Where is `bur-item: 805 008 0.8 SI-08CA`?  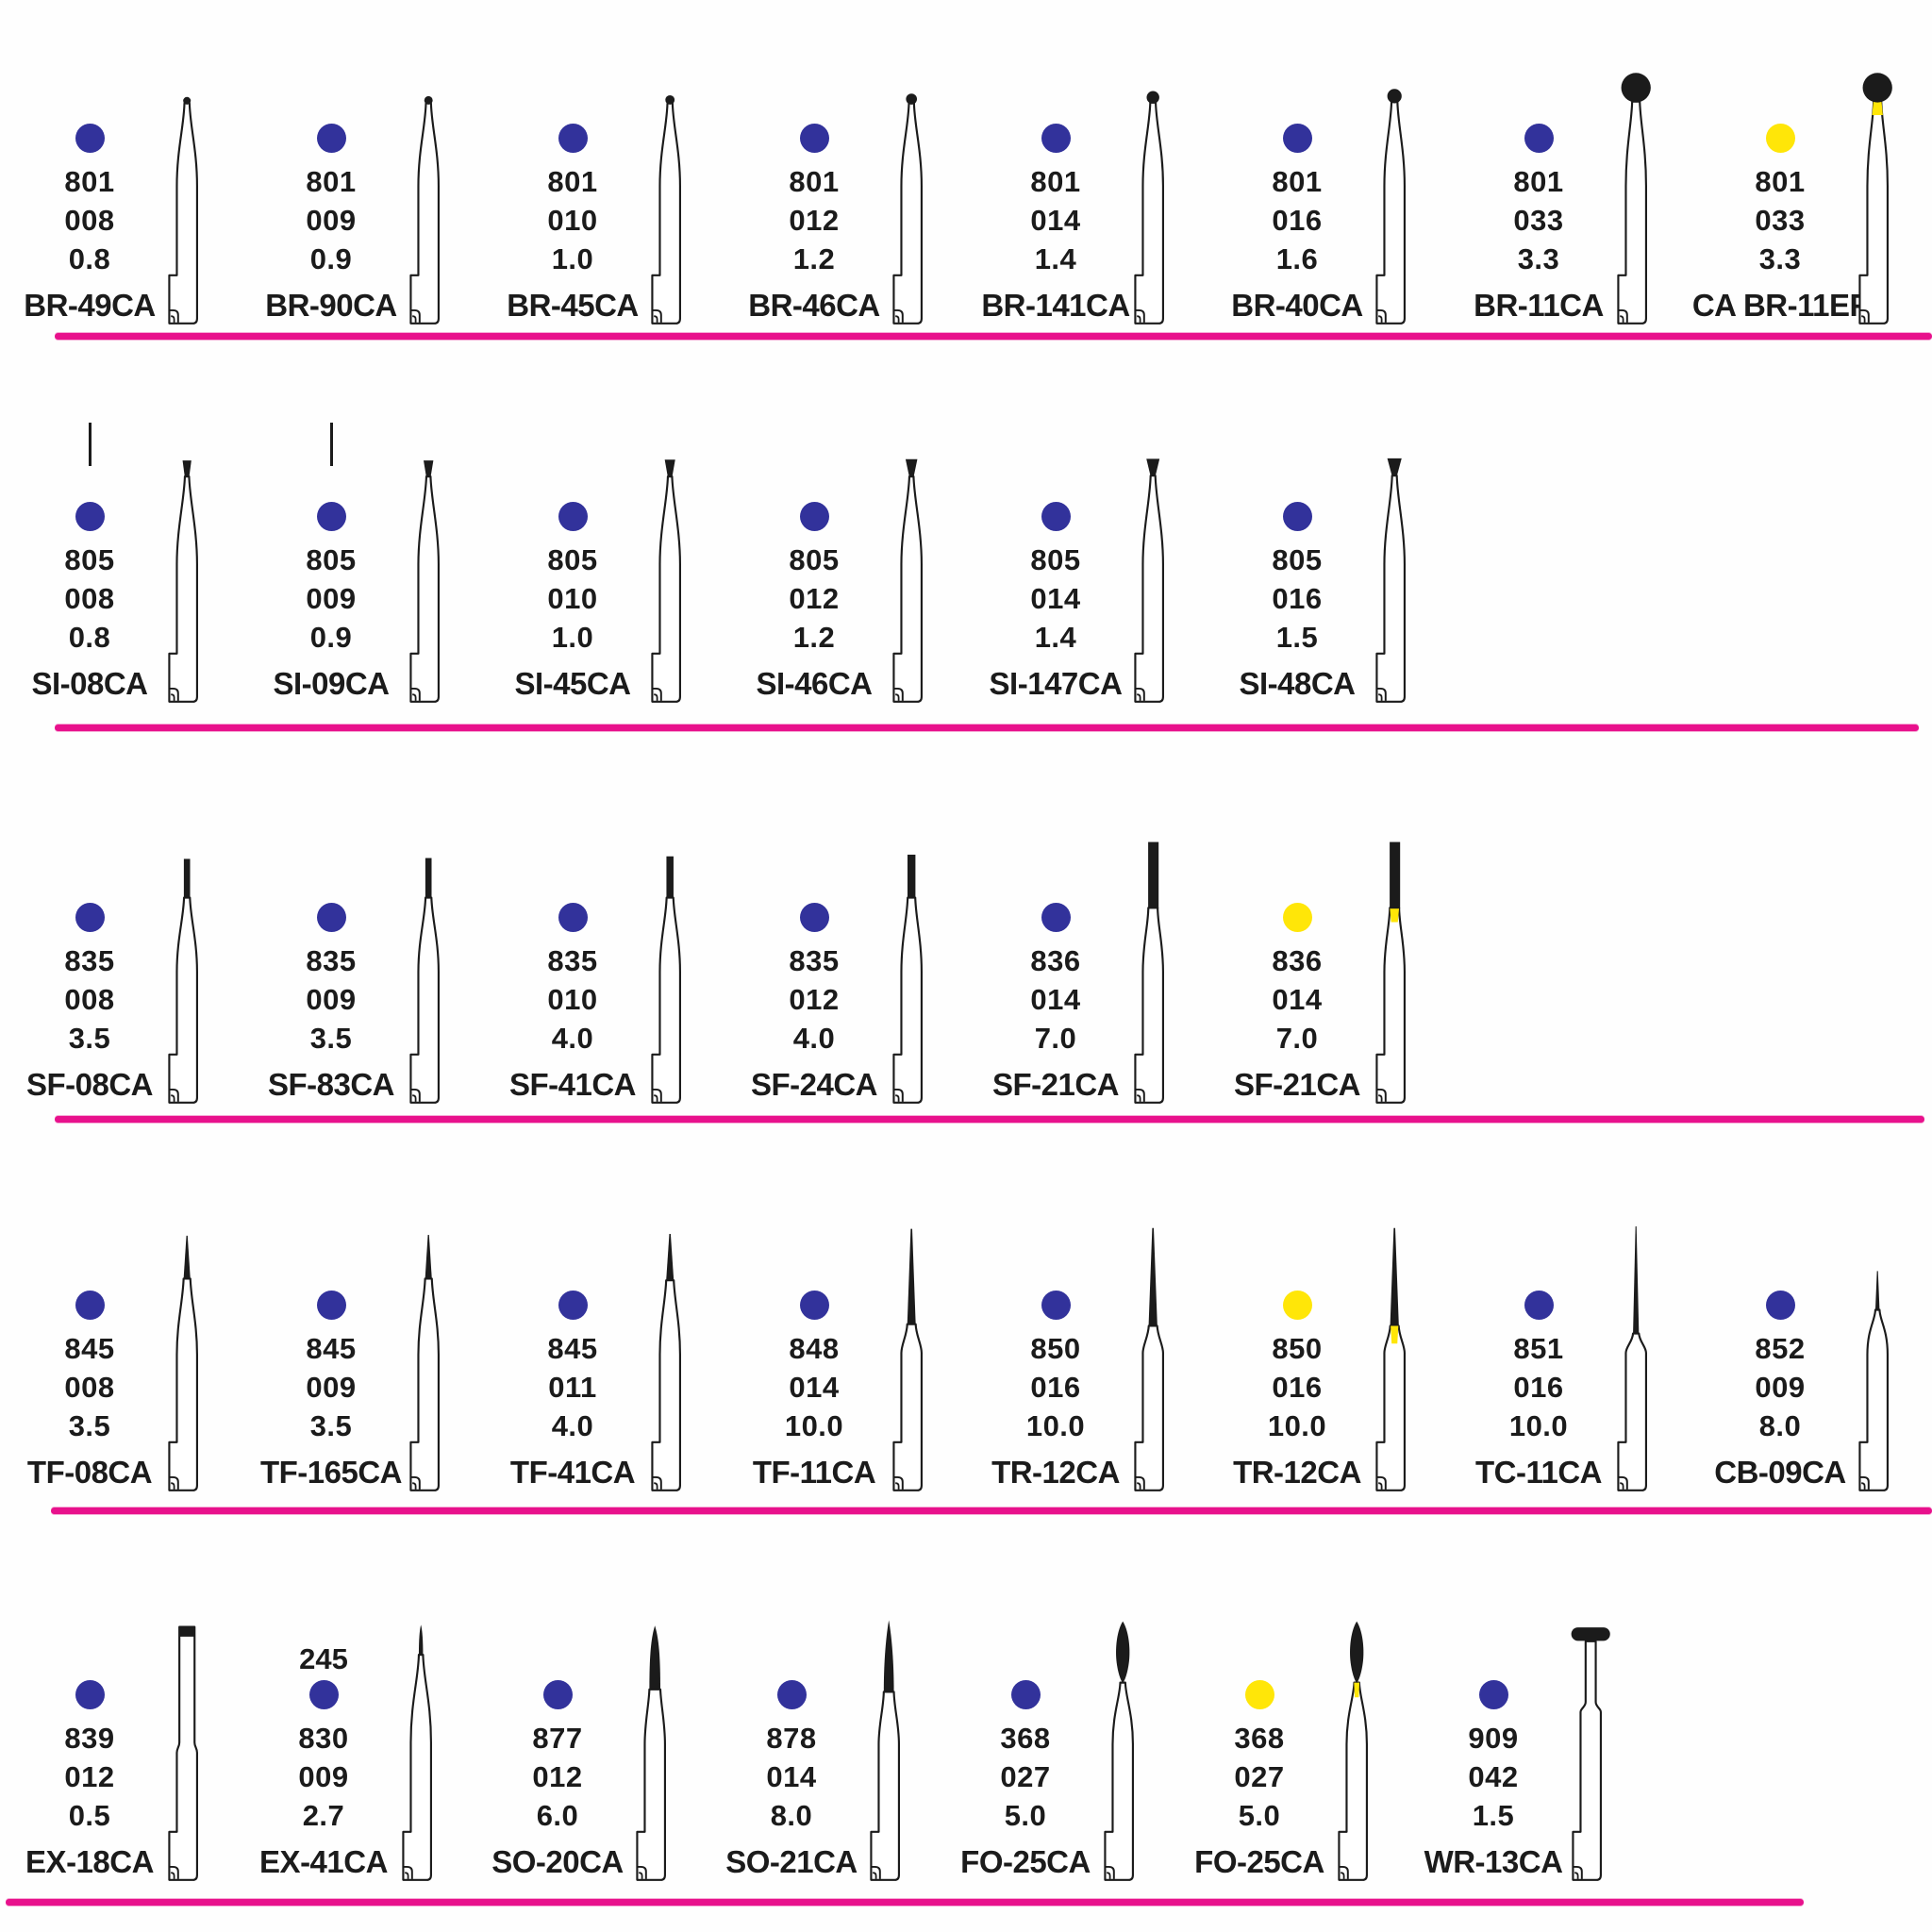 bur-item: 805 008 0.8 SI-08CA is located at coordinates (121, 535).